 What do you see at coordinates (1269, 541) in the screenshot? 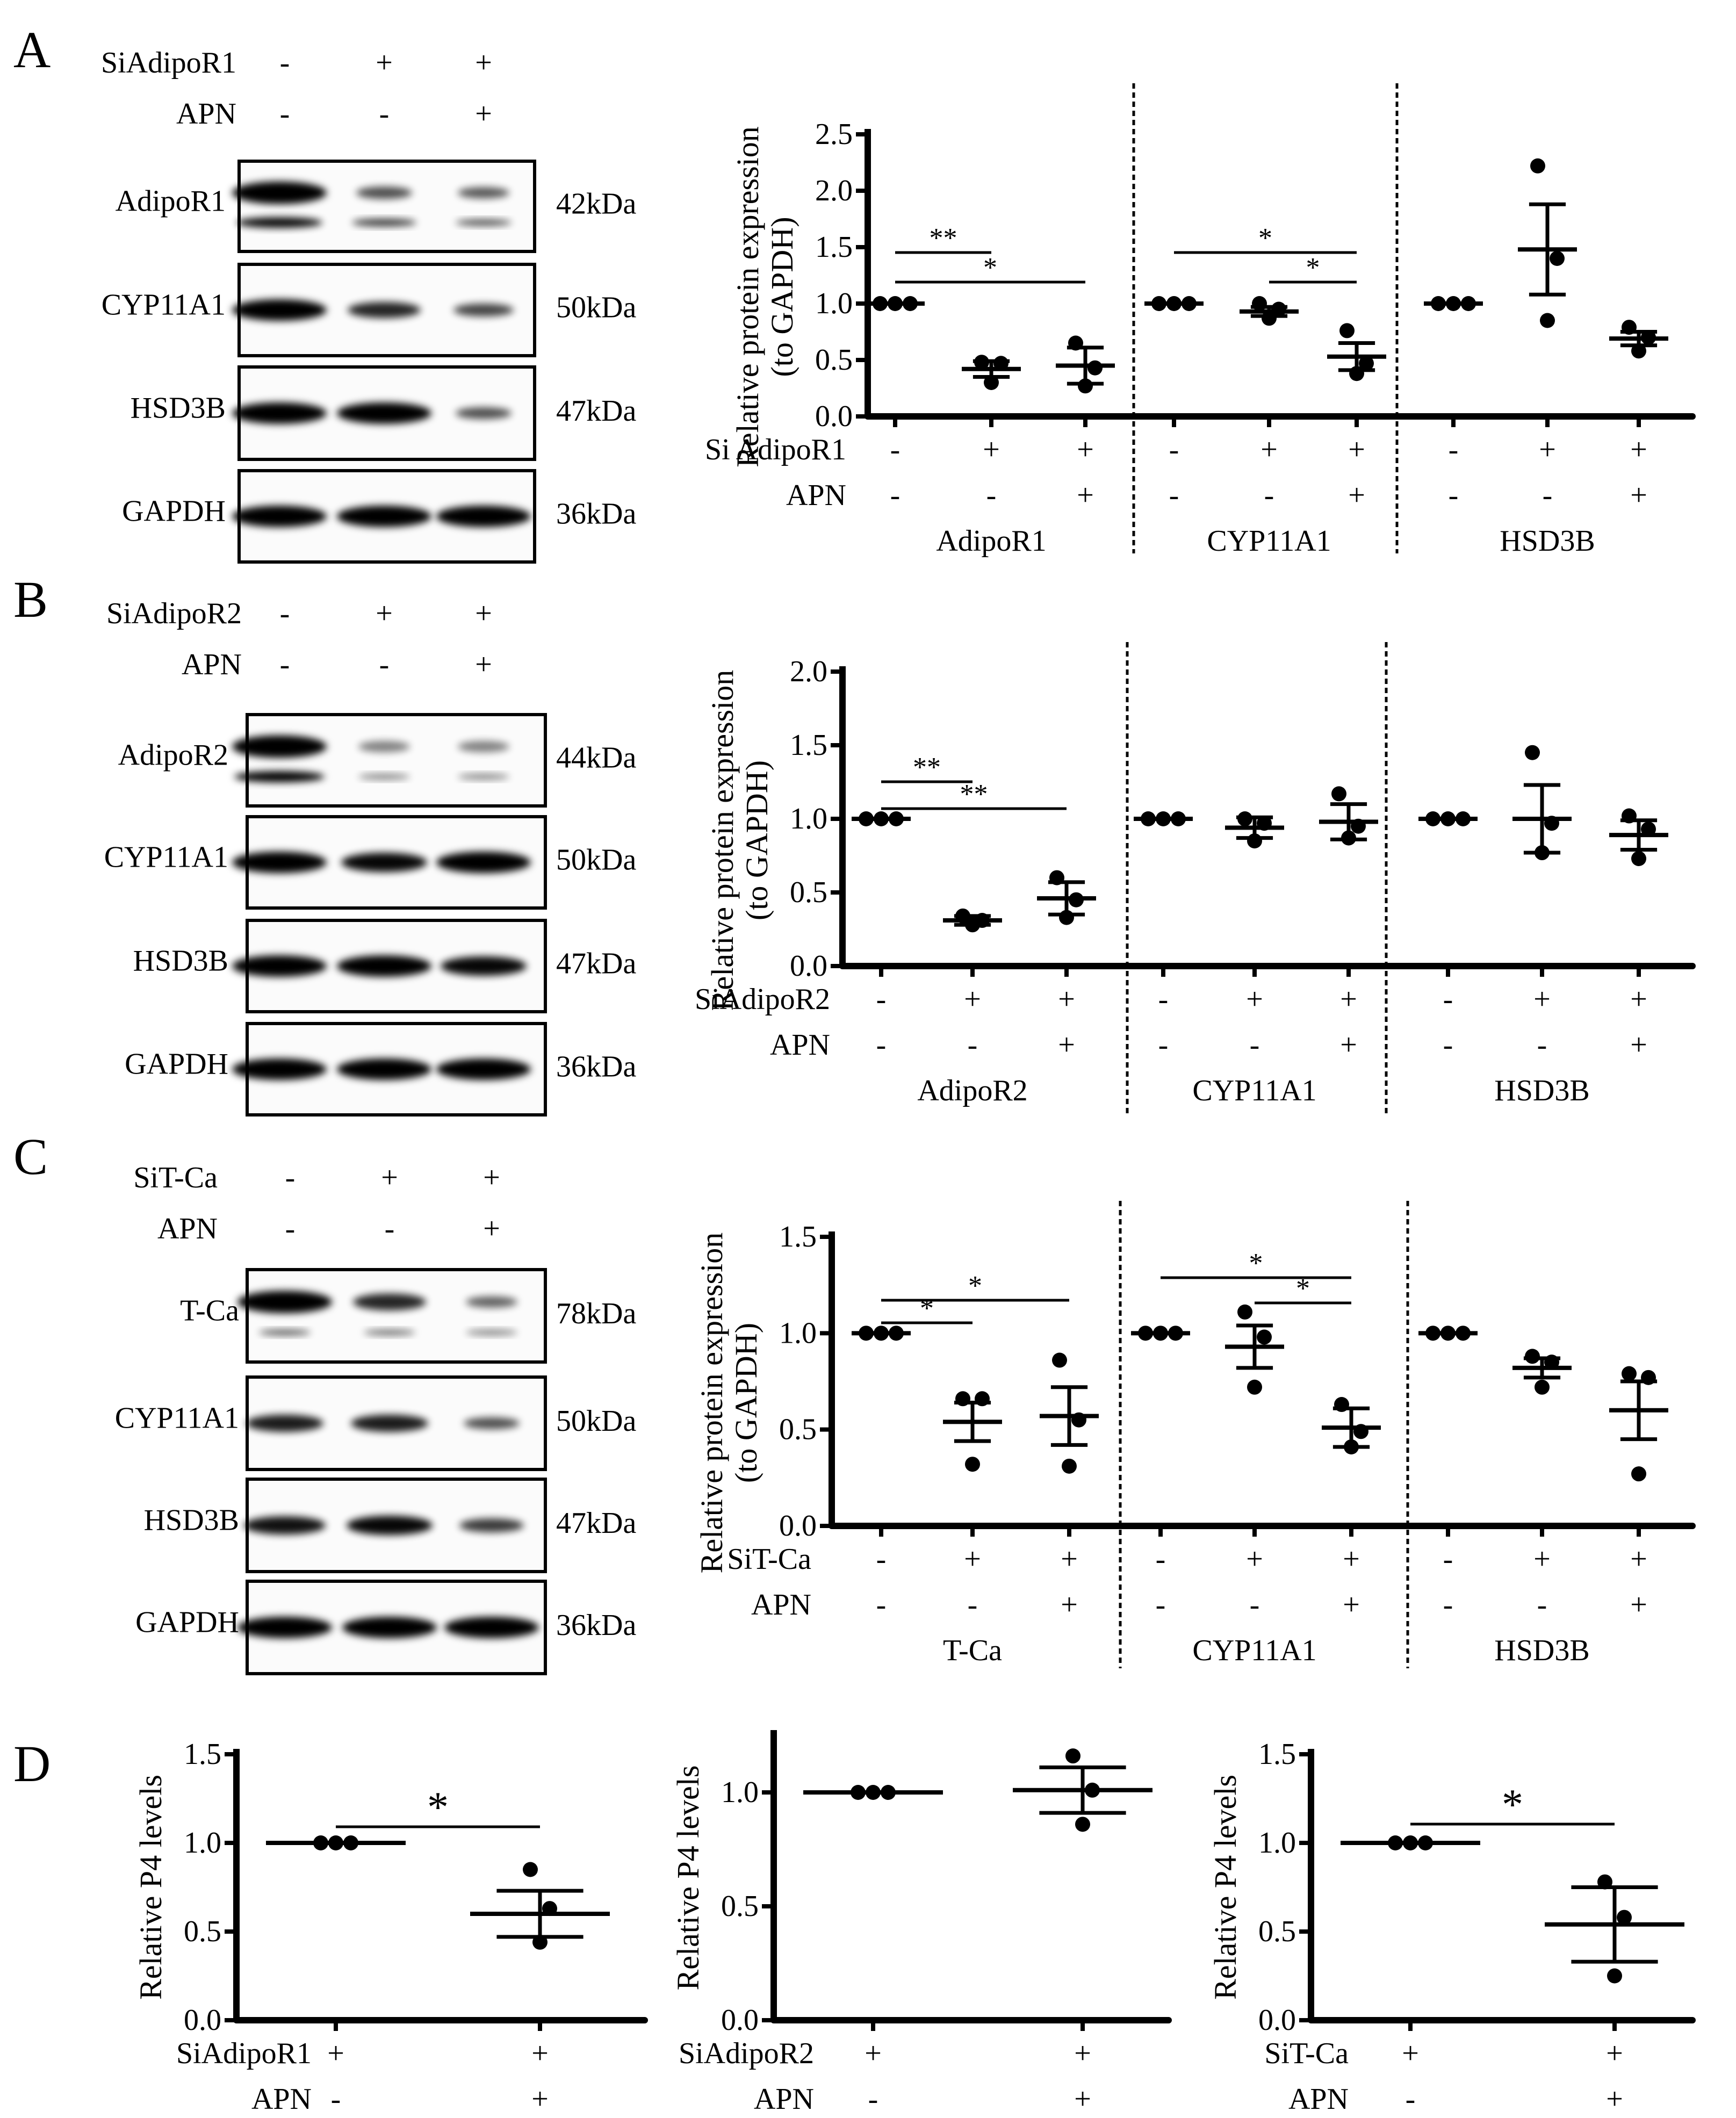
I see `group-name-1: CYP11A1` at bounding box center [1269, 541].